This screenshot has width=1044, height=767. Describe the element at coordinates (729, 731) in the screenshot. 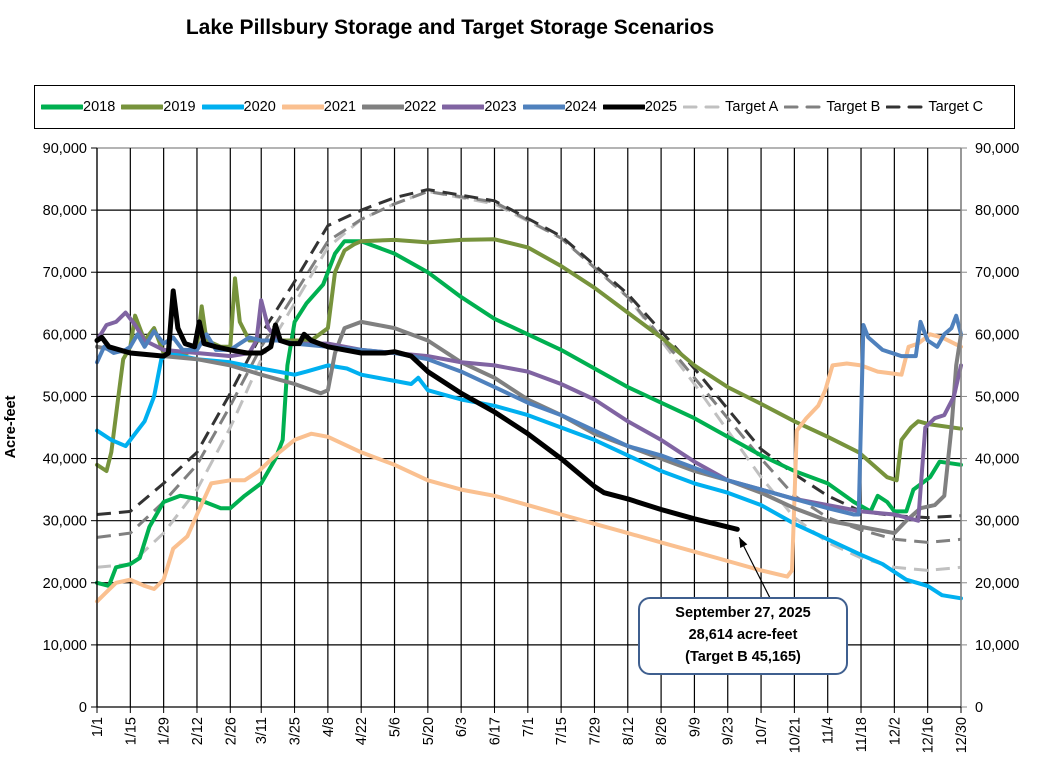

I see `x-tick-label: 9/23` at that location.